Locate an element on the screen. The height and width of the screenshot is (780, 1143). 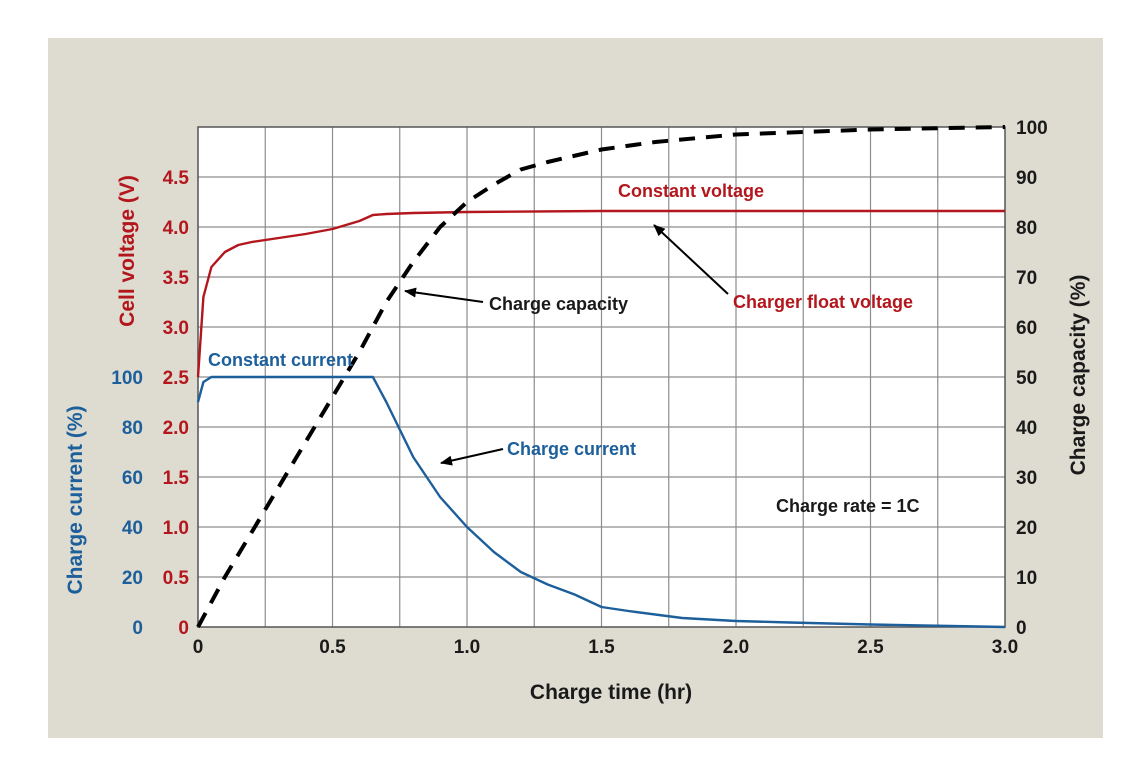
voltage-tick-label: 2.0 is located at coordinates (176, 428).